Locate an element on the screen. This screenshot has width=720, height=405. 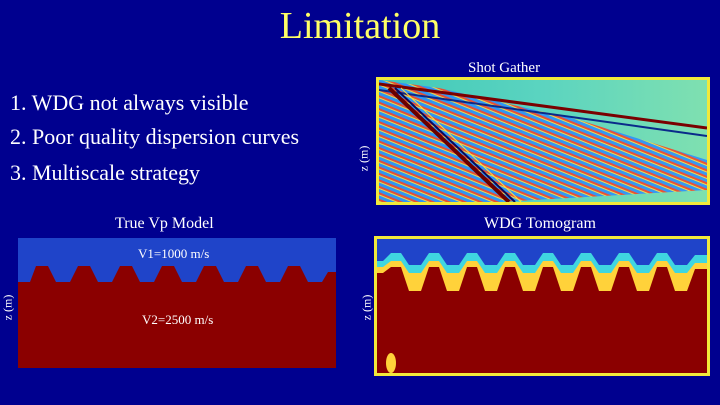
bullet-item-3: 3. Multiscale strategy is located at coordinates (105, 172).